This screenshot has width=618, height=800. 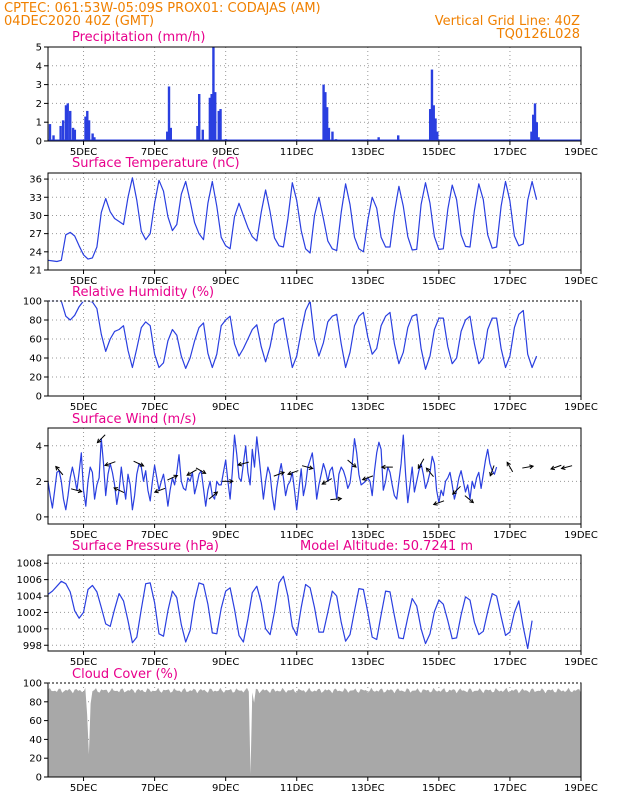 I want to click on y-tick-label: 2, so click(x=39, y=104).